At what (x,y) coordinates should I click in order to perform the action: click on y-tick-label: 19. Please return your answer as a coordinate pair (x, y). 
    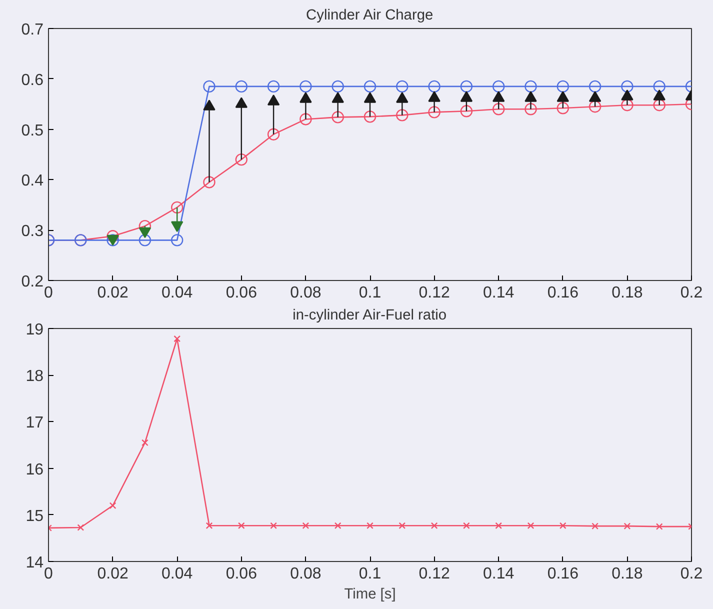
    Looking at the image, I should click on (35, 330).